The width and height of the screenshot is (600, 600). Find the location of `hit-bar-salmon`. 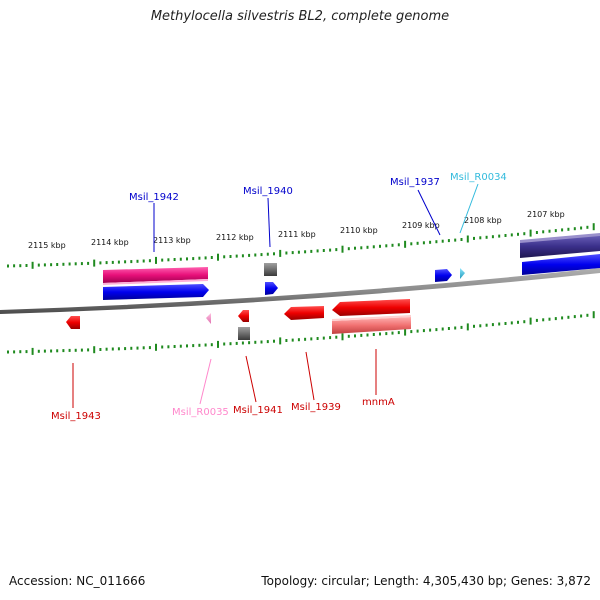

hit-bar-salmon is located at coordinates (371, 325).